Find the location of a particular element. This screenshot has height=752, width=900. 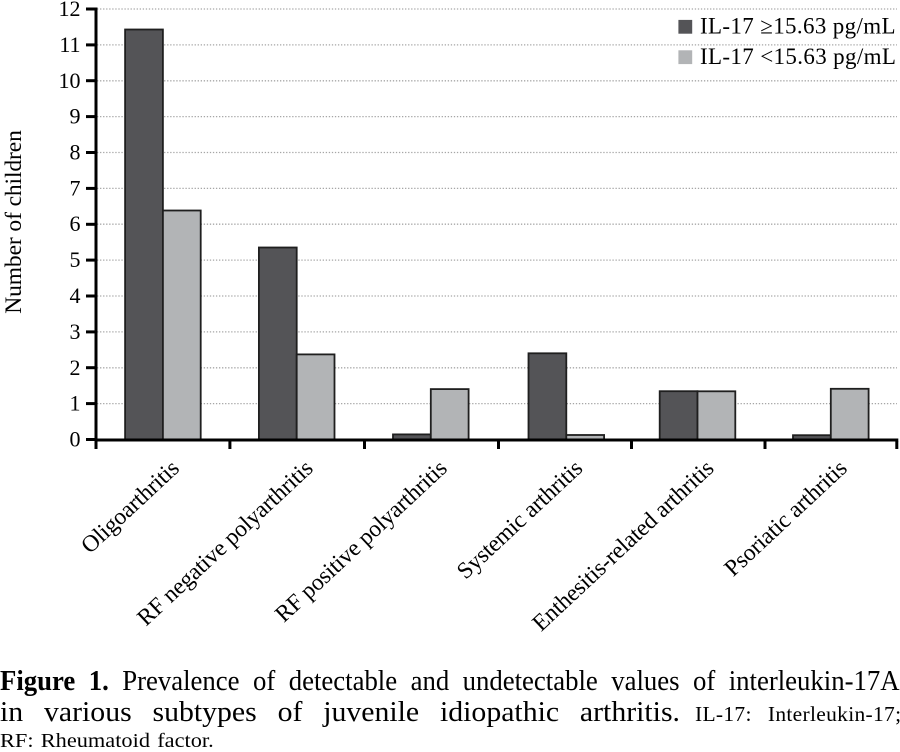

svg-text: 7 is located at coordinates (75, 187).